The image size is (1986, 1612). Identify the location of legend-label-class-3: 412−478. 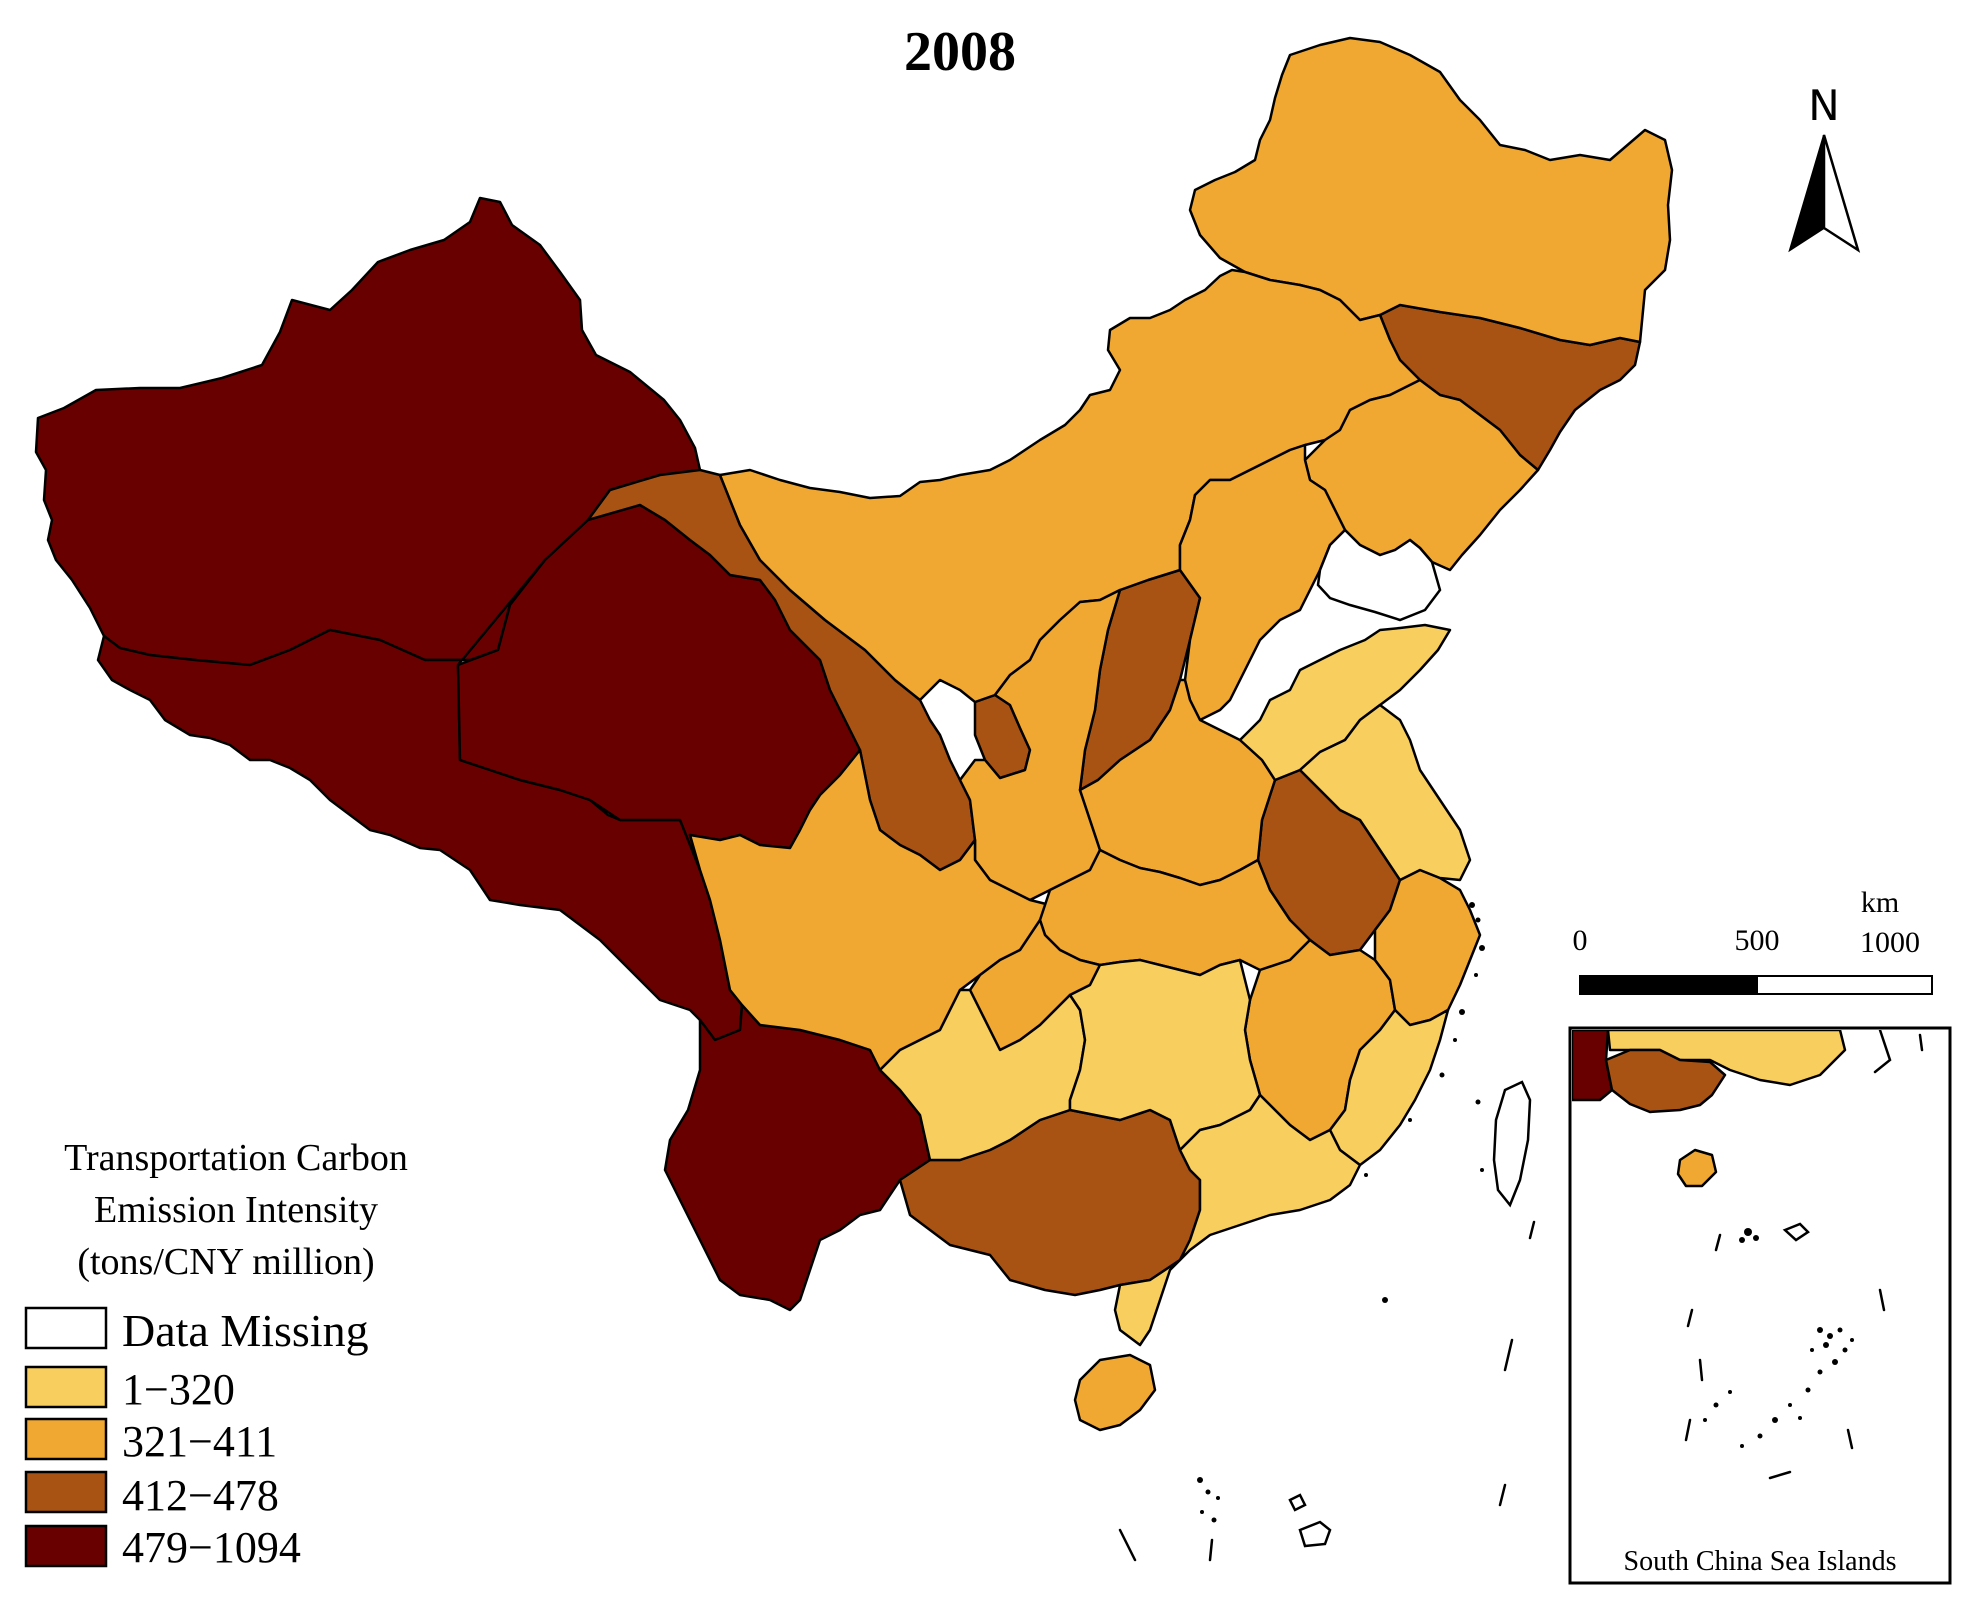
(200, 1495).